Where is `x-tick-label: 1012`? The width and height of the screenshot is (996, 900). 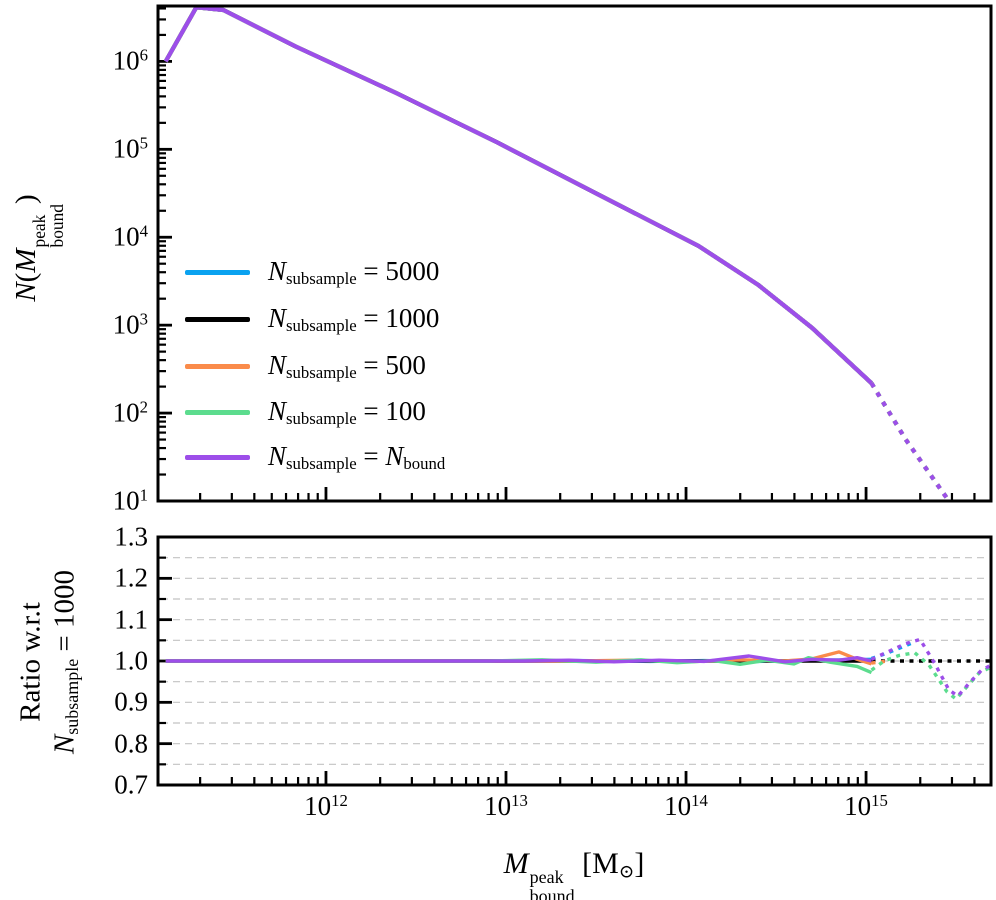 x-tick-label: 1012 is located at coordinates (326, 805).